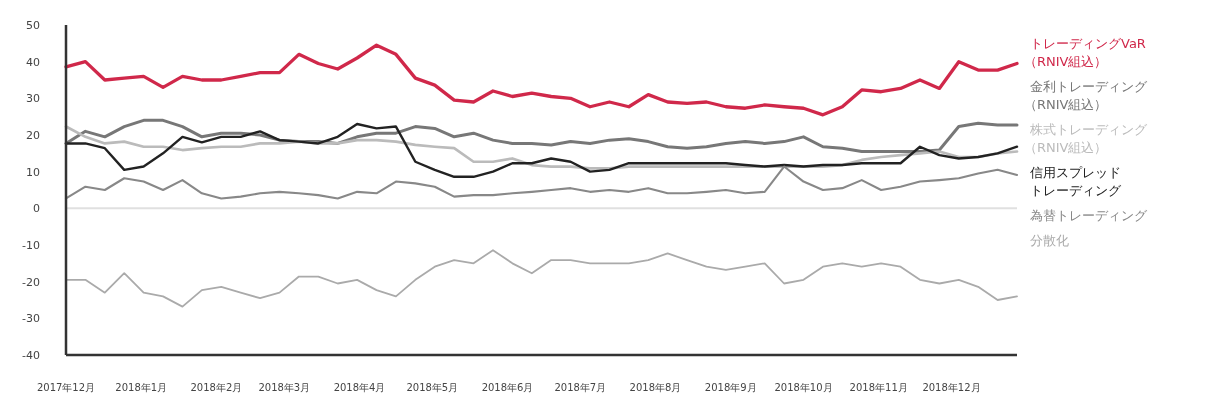  Describe the element at coordinates (1075, 181) in the screenshot. I see `legend-item: 信用スプレッドトレーディング` at that location.